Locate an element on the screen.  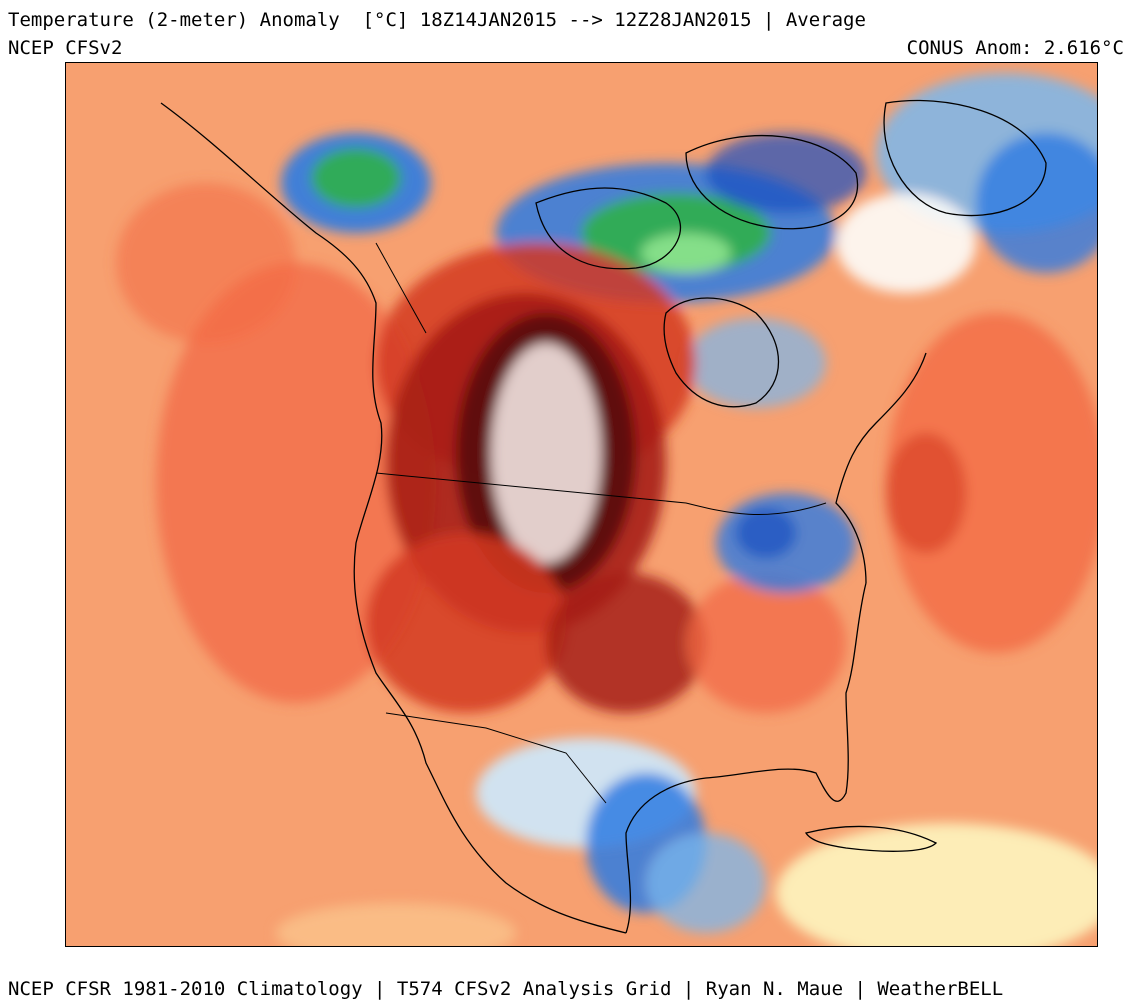
northeast-very-cold is located at coordinates (766, 533).